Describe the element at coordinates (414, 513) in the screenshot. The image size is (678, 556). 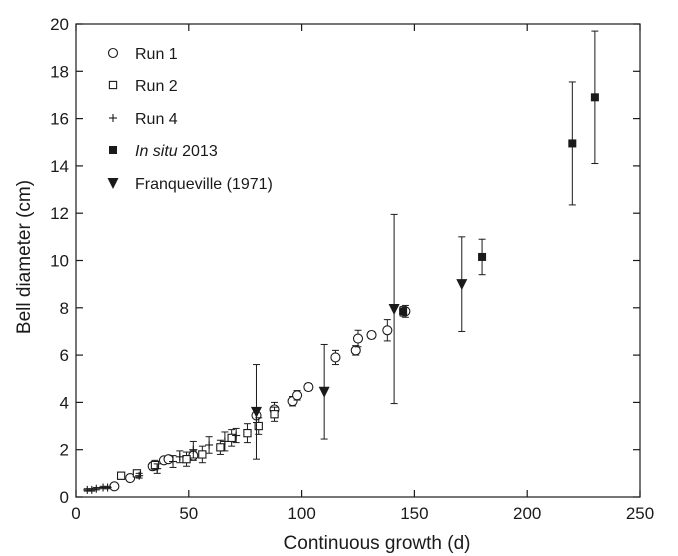
I see `x-tick-label: 150` at that location.